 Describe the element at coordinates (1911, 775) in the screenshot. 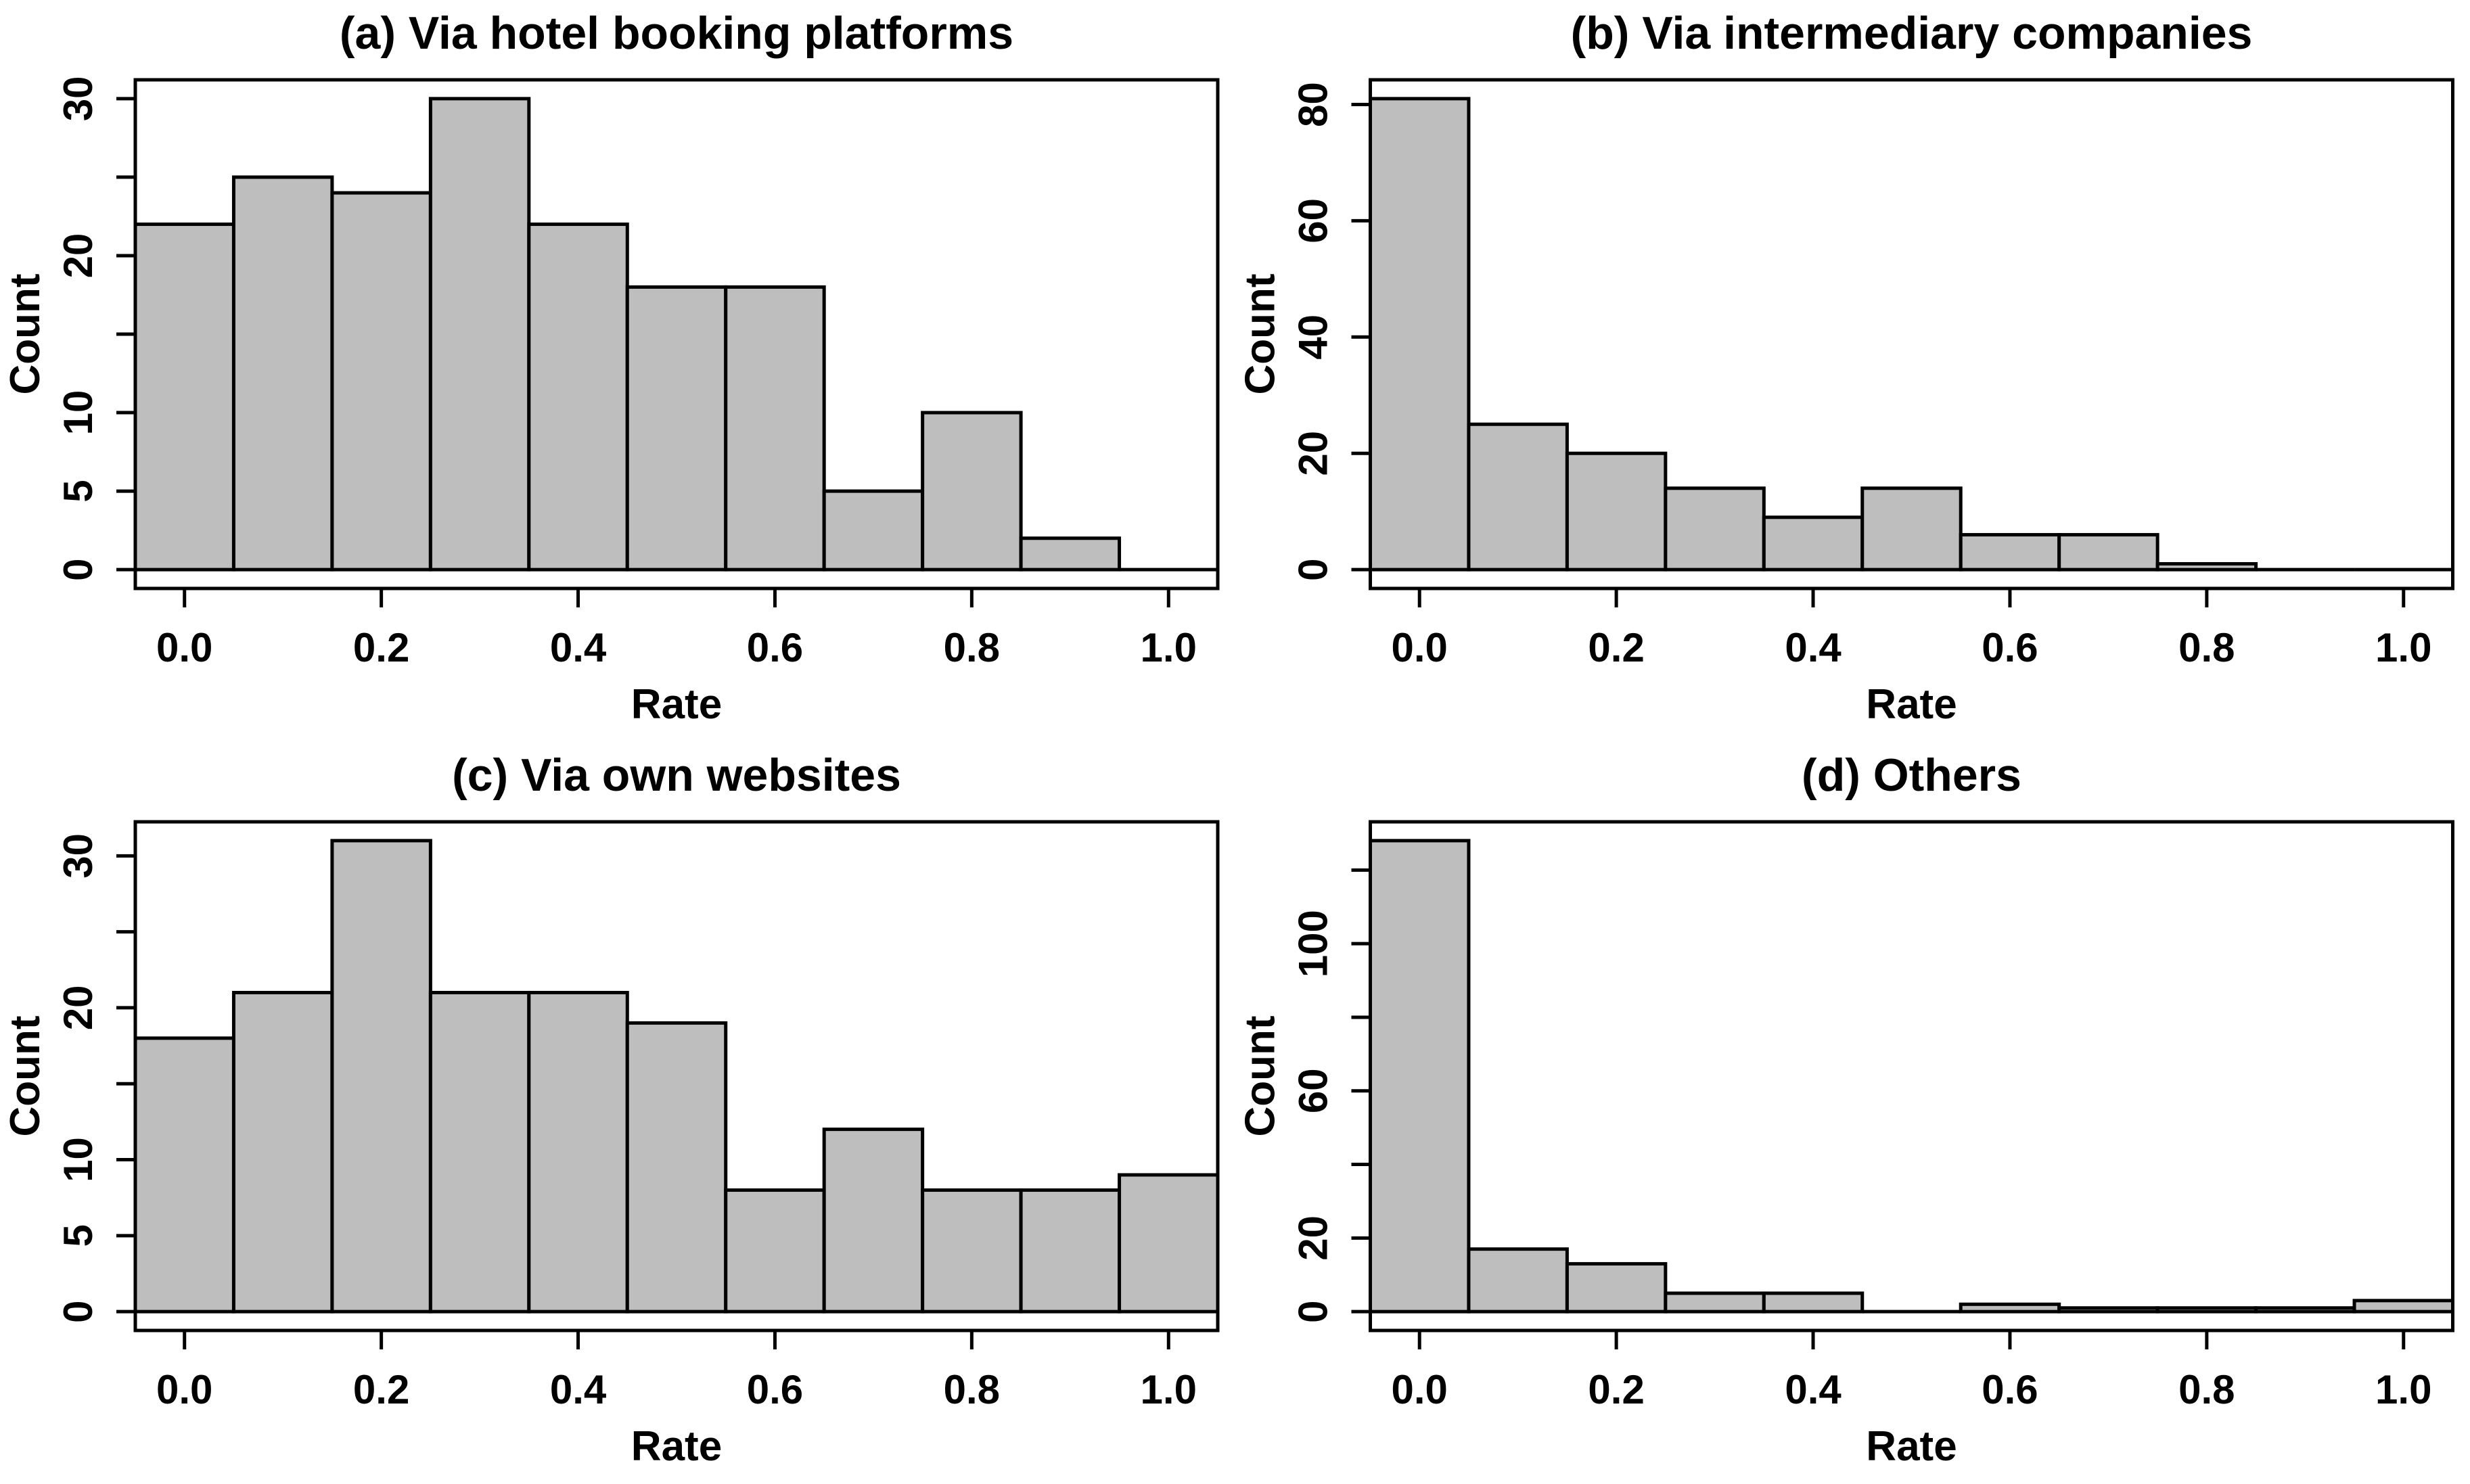

I see `panel-title: (d) Others` at that location.